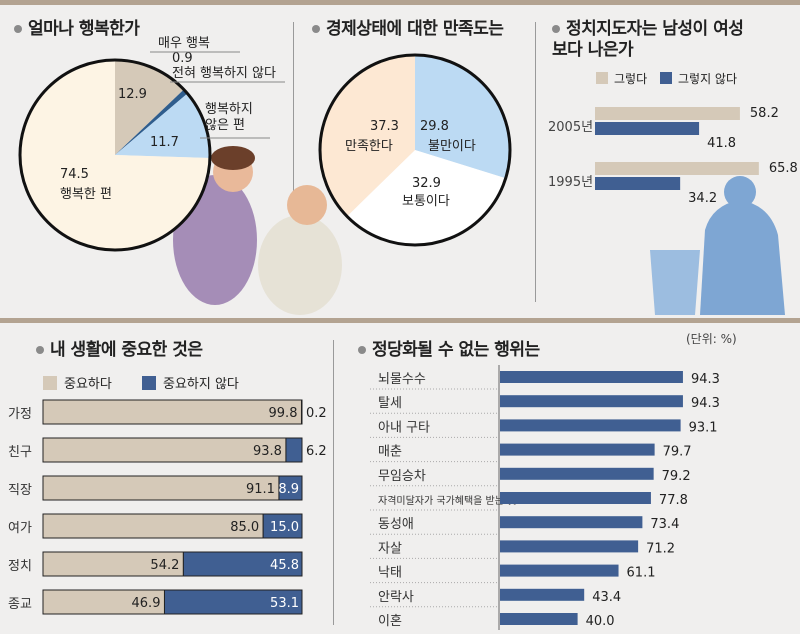 The image size is (800, 634). What do you see at coordinates (132, 94) in the screenshot?
I see `pie-value-0-0: 12.9` at bounding box center [132, 94].